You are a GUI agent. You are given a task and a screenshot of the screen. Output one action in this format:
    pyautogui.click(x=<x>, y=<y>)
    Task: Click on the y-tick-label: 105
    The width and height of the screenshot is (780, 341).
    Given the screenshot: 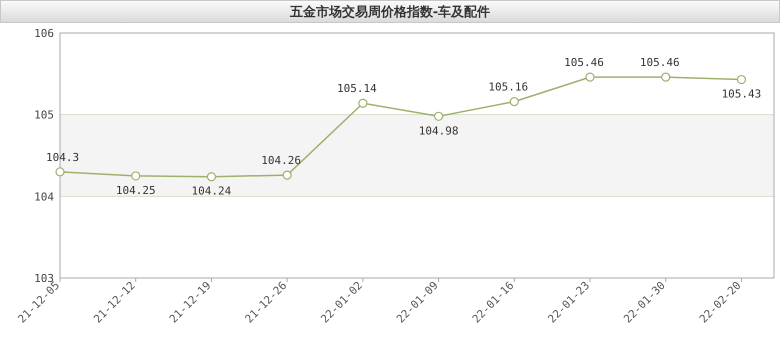 What is the action you would take?
    pyautogui.click(x=44, y=115)
    